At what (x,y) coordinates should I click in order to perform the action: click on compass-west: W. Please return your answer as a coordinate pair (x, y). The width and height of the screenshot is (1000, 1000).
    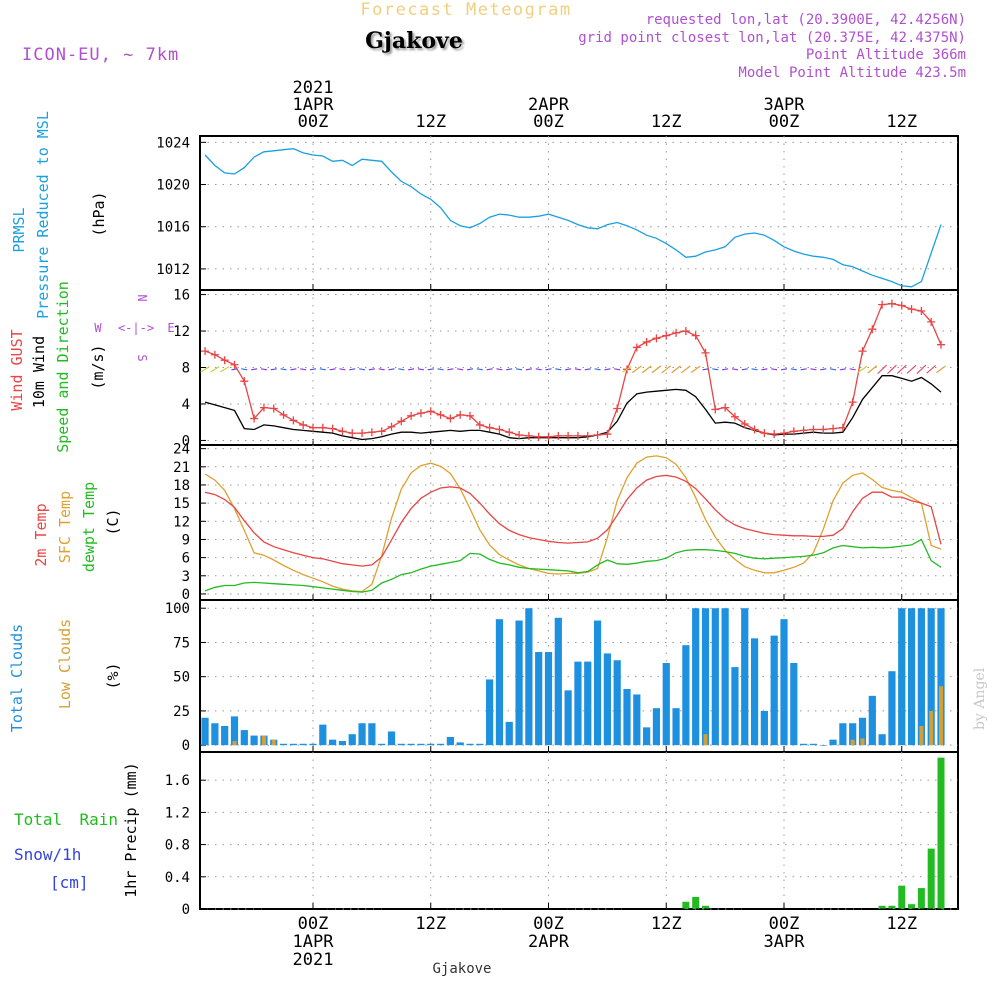
    Looking at the image, I should click on (98, 328).